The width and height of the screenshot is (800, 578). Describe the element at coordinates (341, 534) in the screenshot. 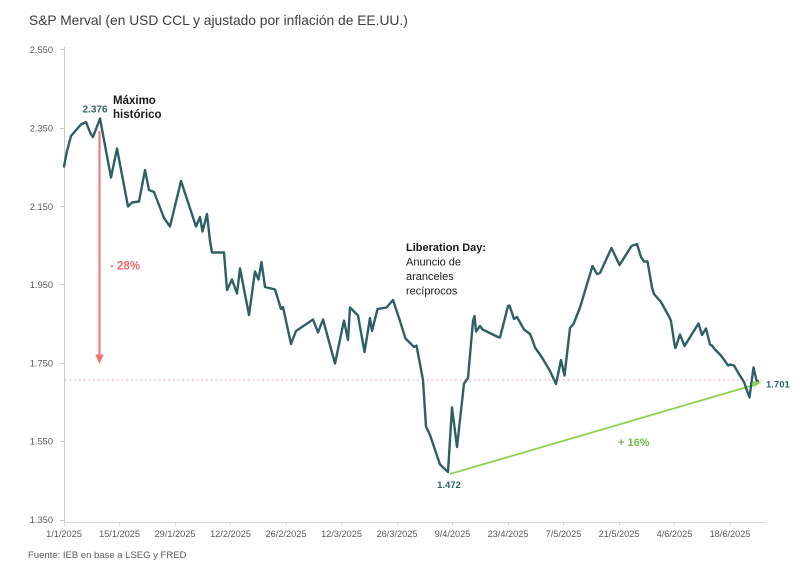

I see `svg-text: 12/3/2025` at that location.